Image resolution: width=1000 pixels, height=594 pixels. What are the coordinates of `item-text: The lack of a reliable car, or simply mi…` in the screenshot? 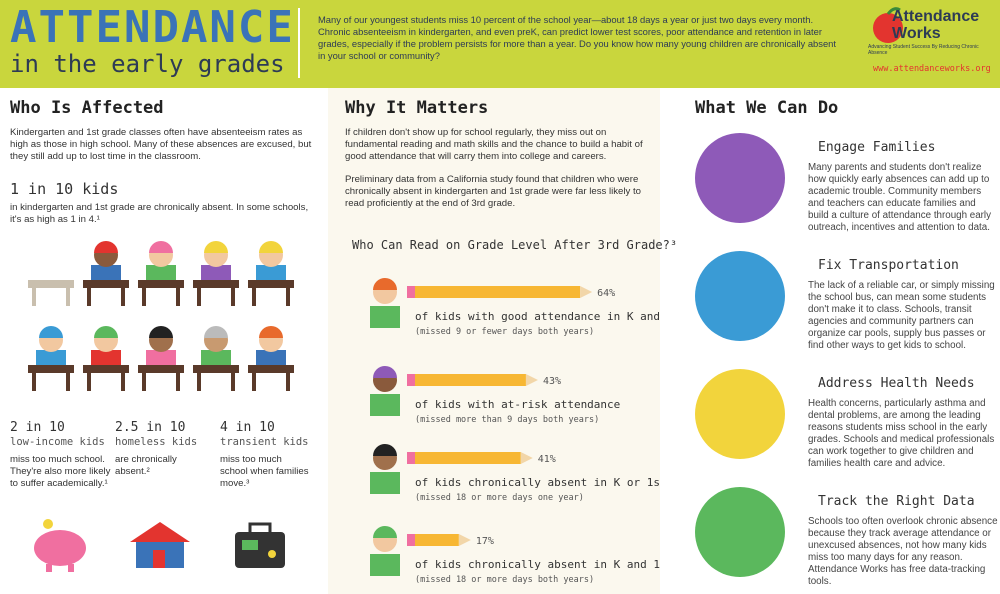 It's located at (901, 315).